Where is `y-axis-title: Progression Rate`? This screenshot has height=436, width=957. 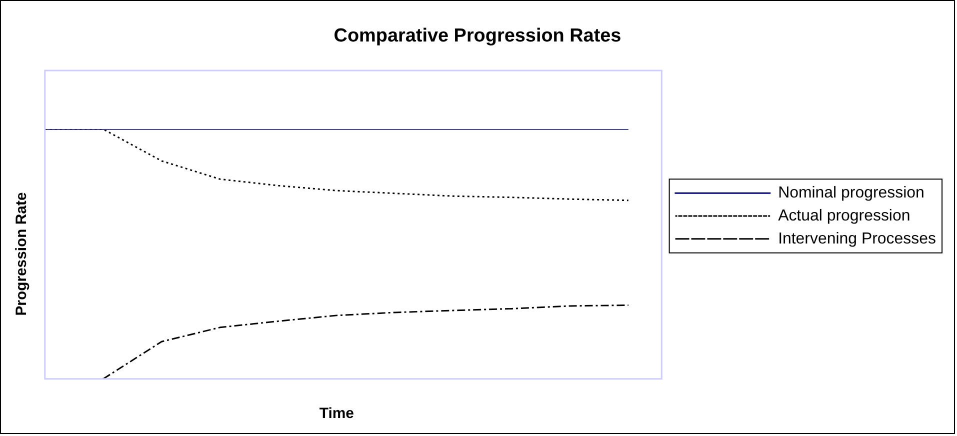 y-axis-title: Progression Rate is located at coordinates (21, 254).